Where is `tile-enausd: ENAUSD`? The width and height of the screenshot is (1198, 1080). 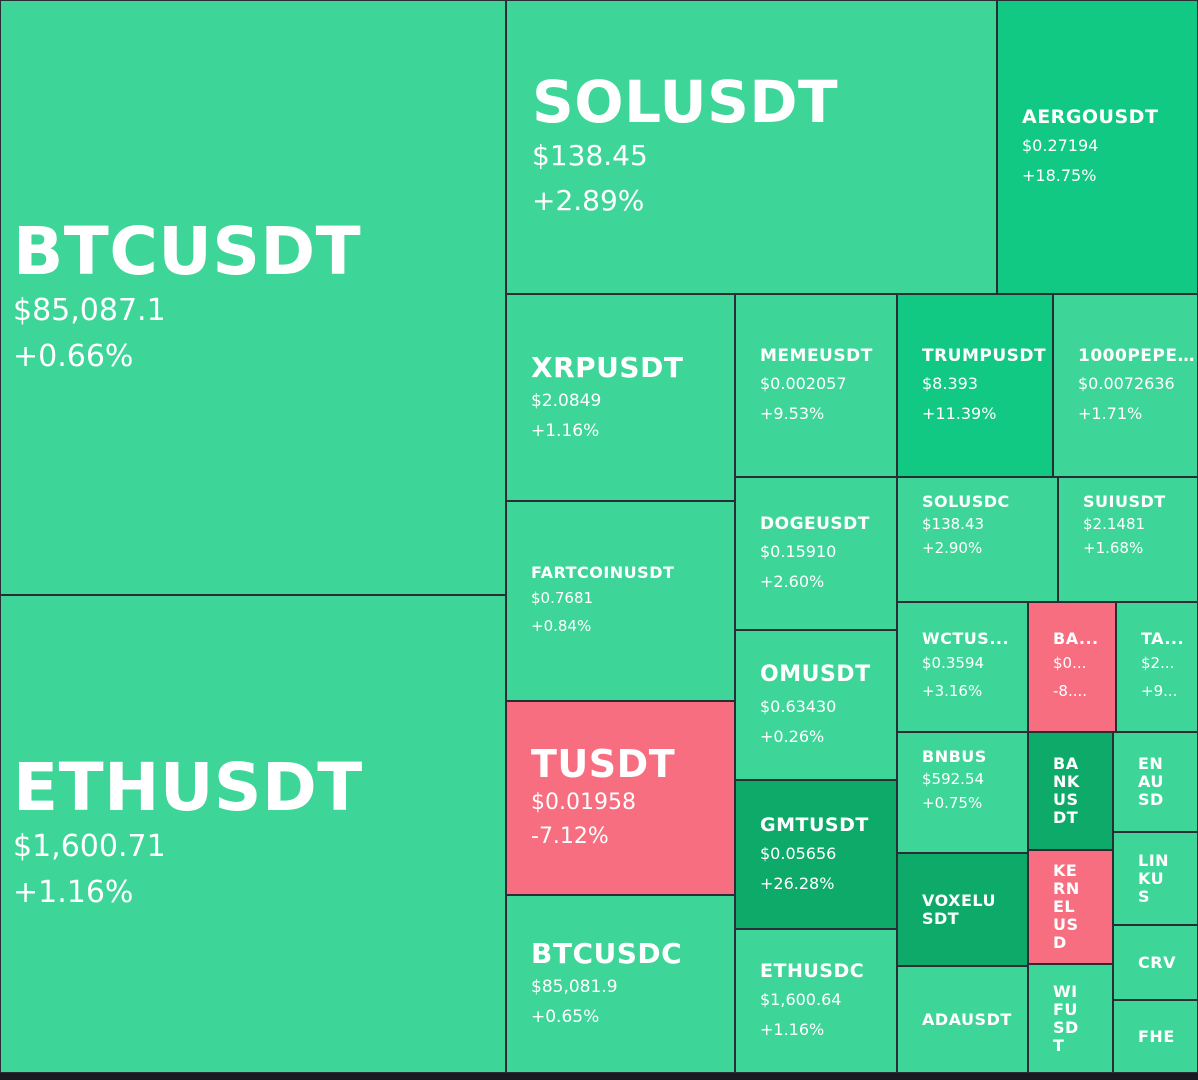 tile-enausd: ENAUSD is located at coordinates (1155, 782).